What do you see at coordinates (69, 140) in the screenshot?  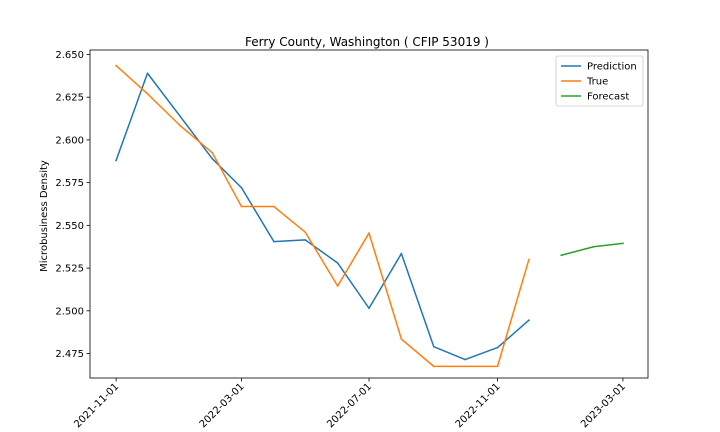 I see `y-tick-label: 2.600` at bounding box center [69, 140].